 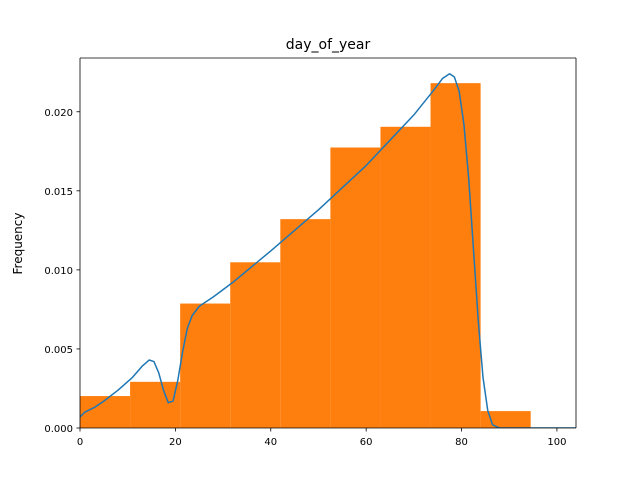 What do you see at coordinates (58, 192) in the screenshot?
I see `y-tick-label: 0.015` at bounding box center [58, 192].